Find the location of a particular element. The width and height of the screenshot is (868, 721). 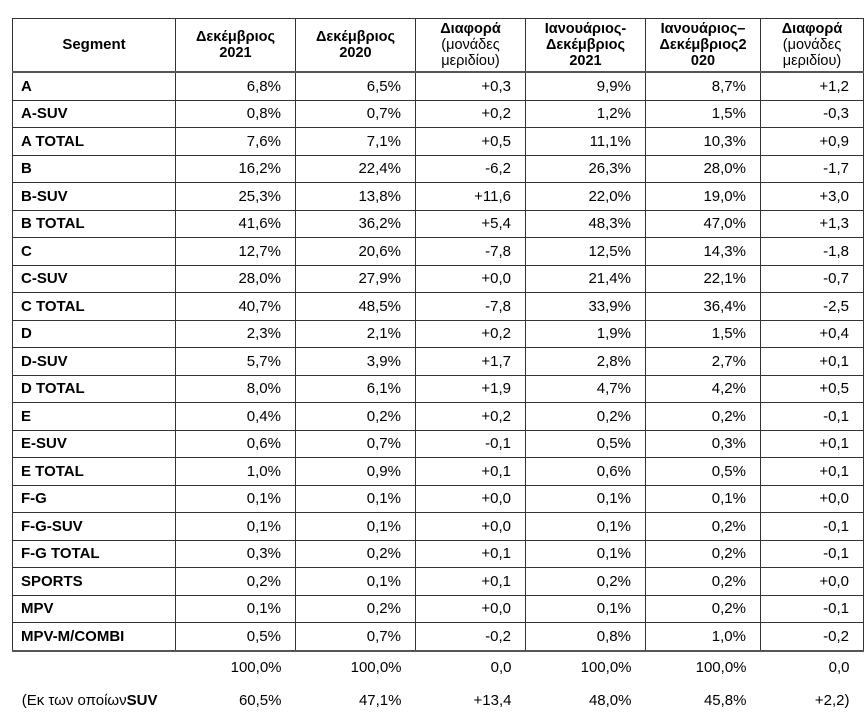

table-cell: 22,1% is located at coordinates (703, 278).